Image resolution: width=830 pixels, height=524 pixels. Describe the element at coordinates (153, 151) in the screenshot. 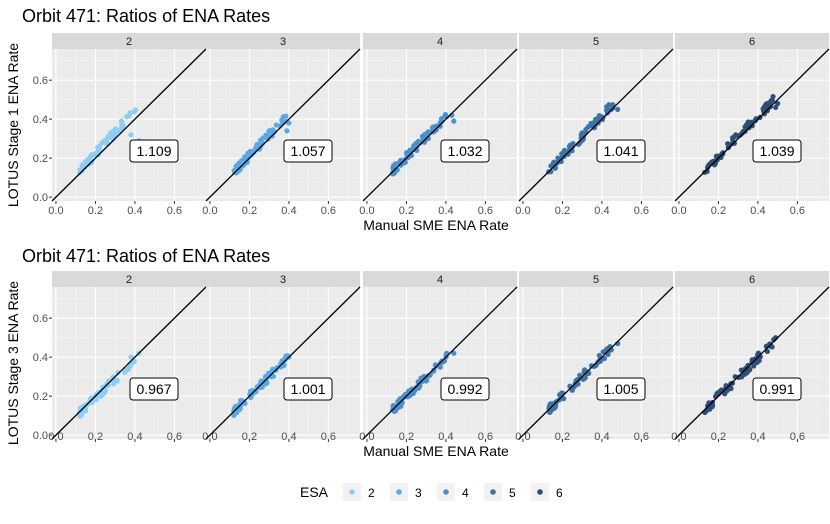

I see `ratio-label: 1.109` at that location.